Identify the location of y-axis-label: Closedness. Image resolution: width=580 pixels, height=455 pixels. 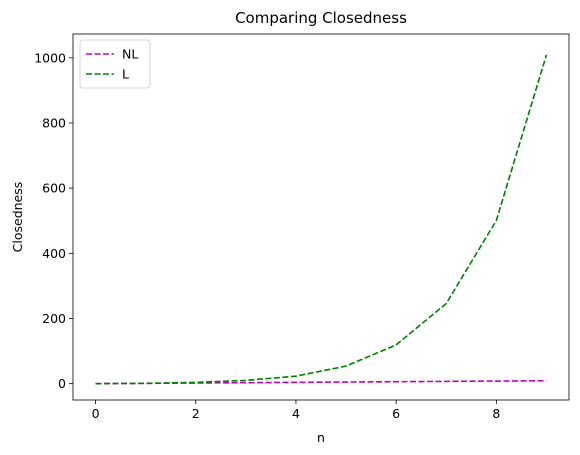
(17, 217).